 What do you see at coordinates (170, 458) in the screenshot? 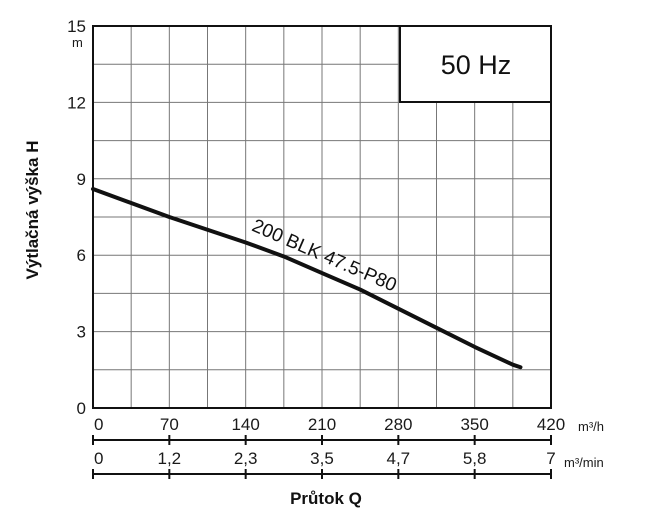
I see `x-axis-secondary-tick-label: 1,2` at bounding box center [170, 458].